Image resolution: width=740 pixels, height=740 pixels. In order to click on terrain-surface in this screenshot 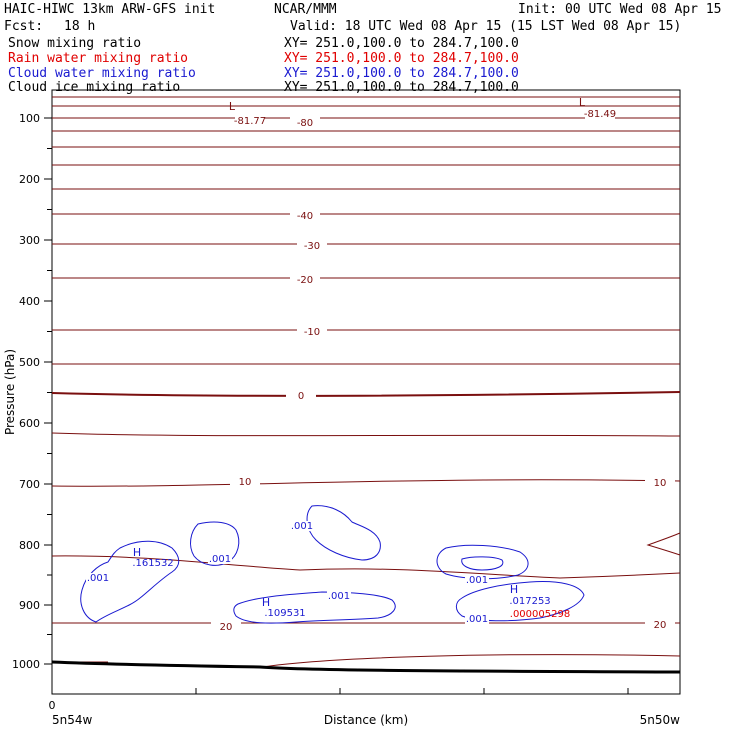, I will do `click(366, 667)`.